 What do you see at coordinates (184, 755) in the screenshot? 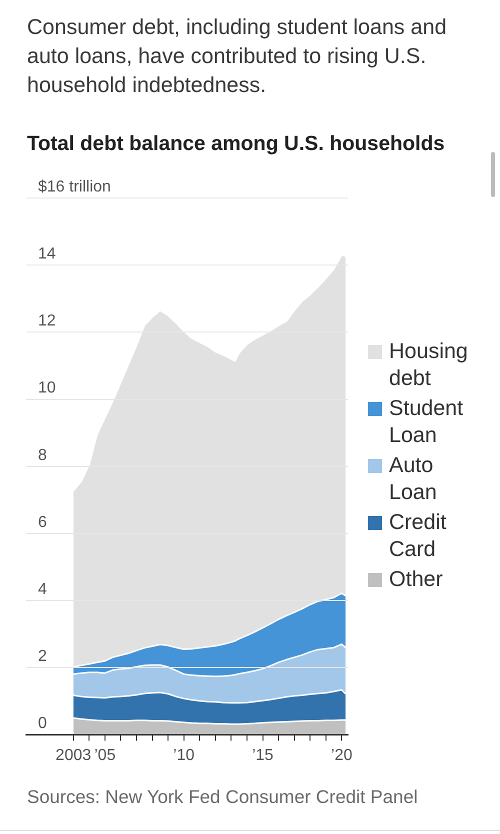
I see `x-tick-label: ’10` at bounding box center [184, 755].